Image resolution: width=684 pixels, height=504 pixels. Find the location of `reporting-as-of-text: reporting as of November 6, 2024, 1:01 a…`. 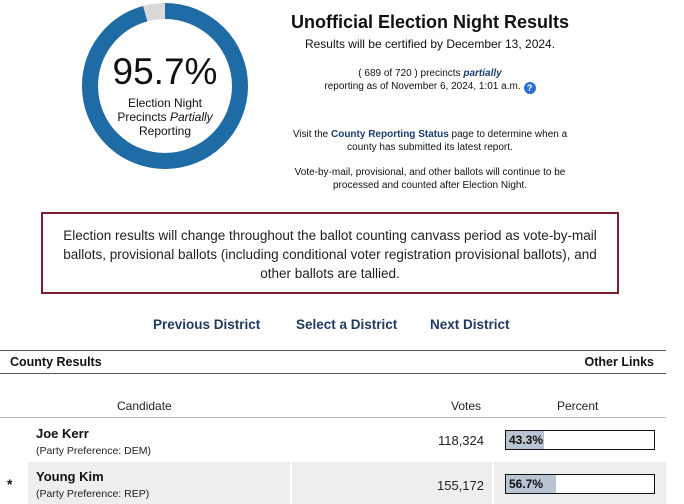

reporting-as-of-text: reporting as of November 6, 2024, 1:01 a… is located at coordinates (422, 86).